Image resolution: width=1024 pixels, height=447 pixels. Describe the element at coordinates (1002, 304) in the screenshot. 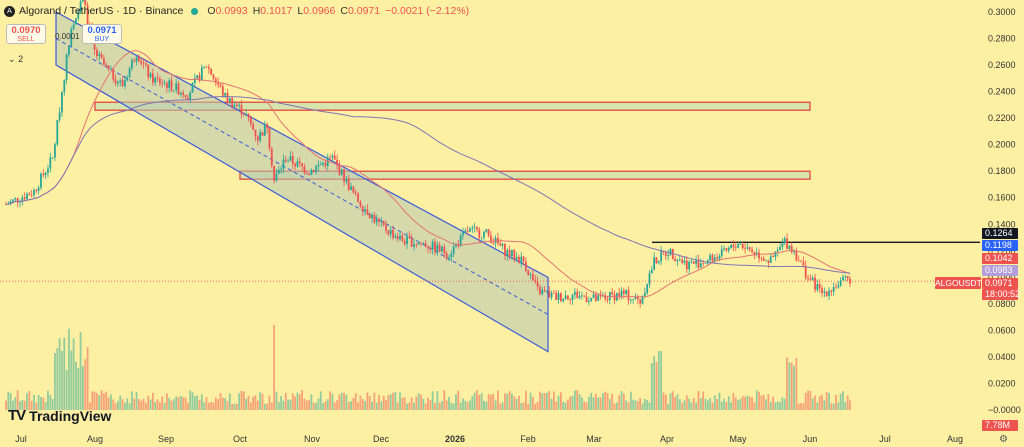

I see `y-tick-label: 0.0800` at that location.